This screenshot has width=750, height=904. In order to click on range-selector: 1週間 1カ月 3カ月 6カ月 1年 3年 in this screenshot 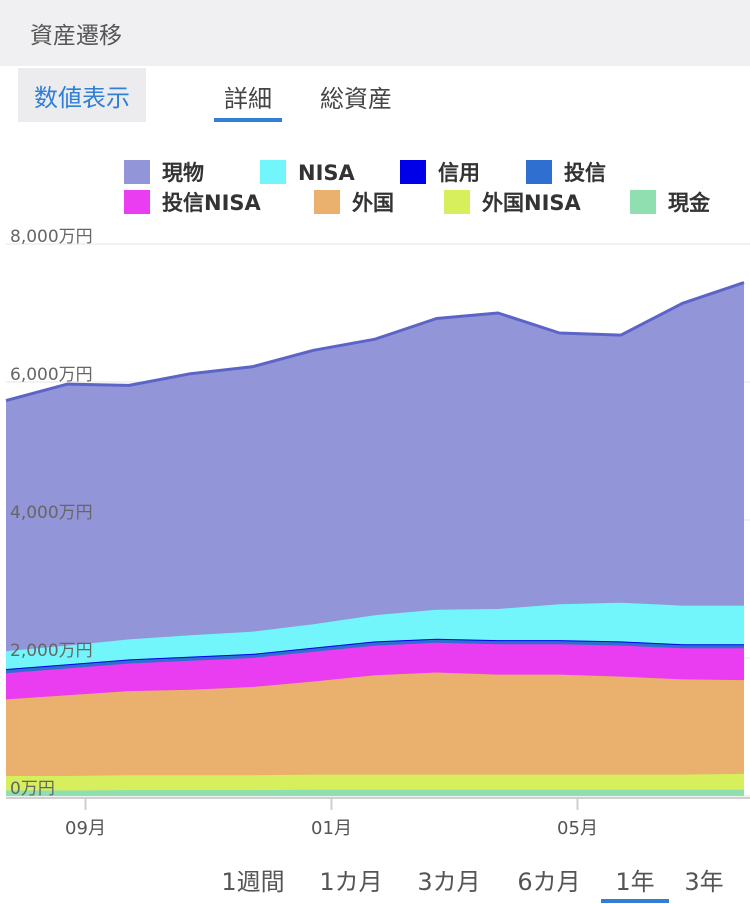, I will do `click(375, 879)`.